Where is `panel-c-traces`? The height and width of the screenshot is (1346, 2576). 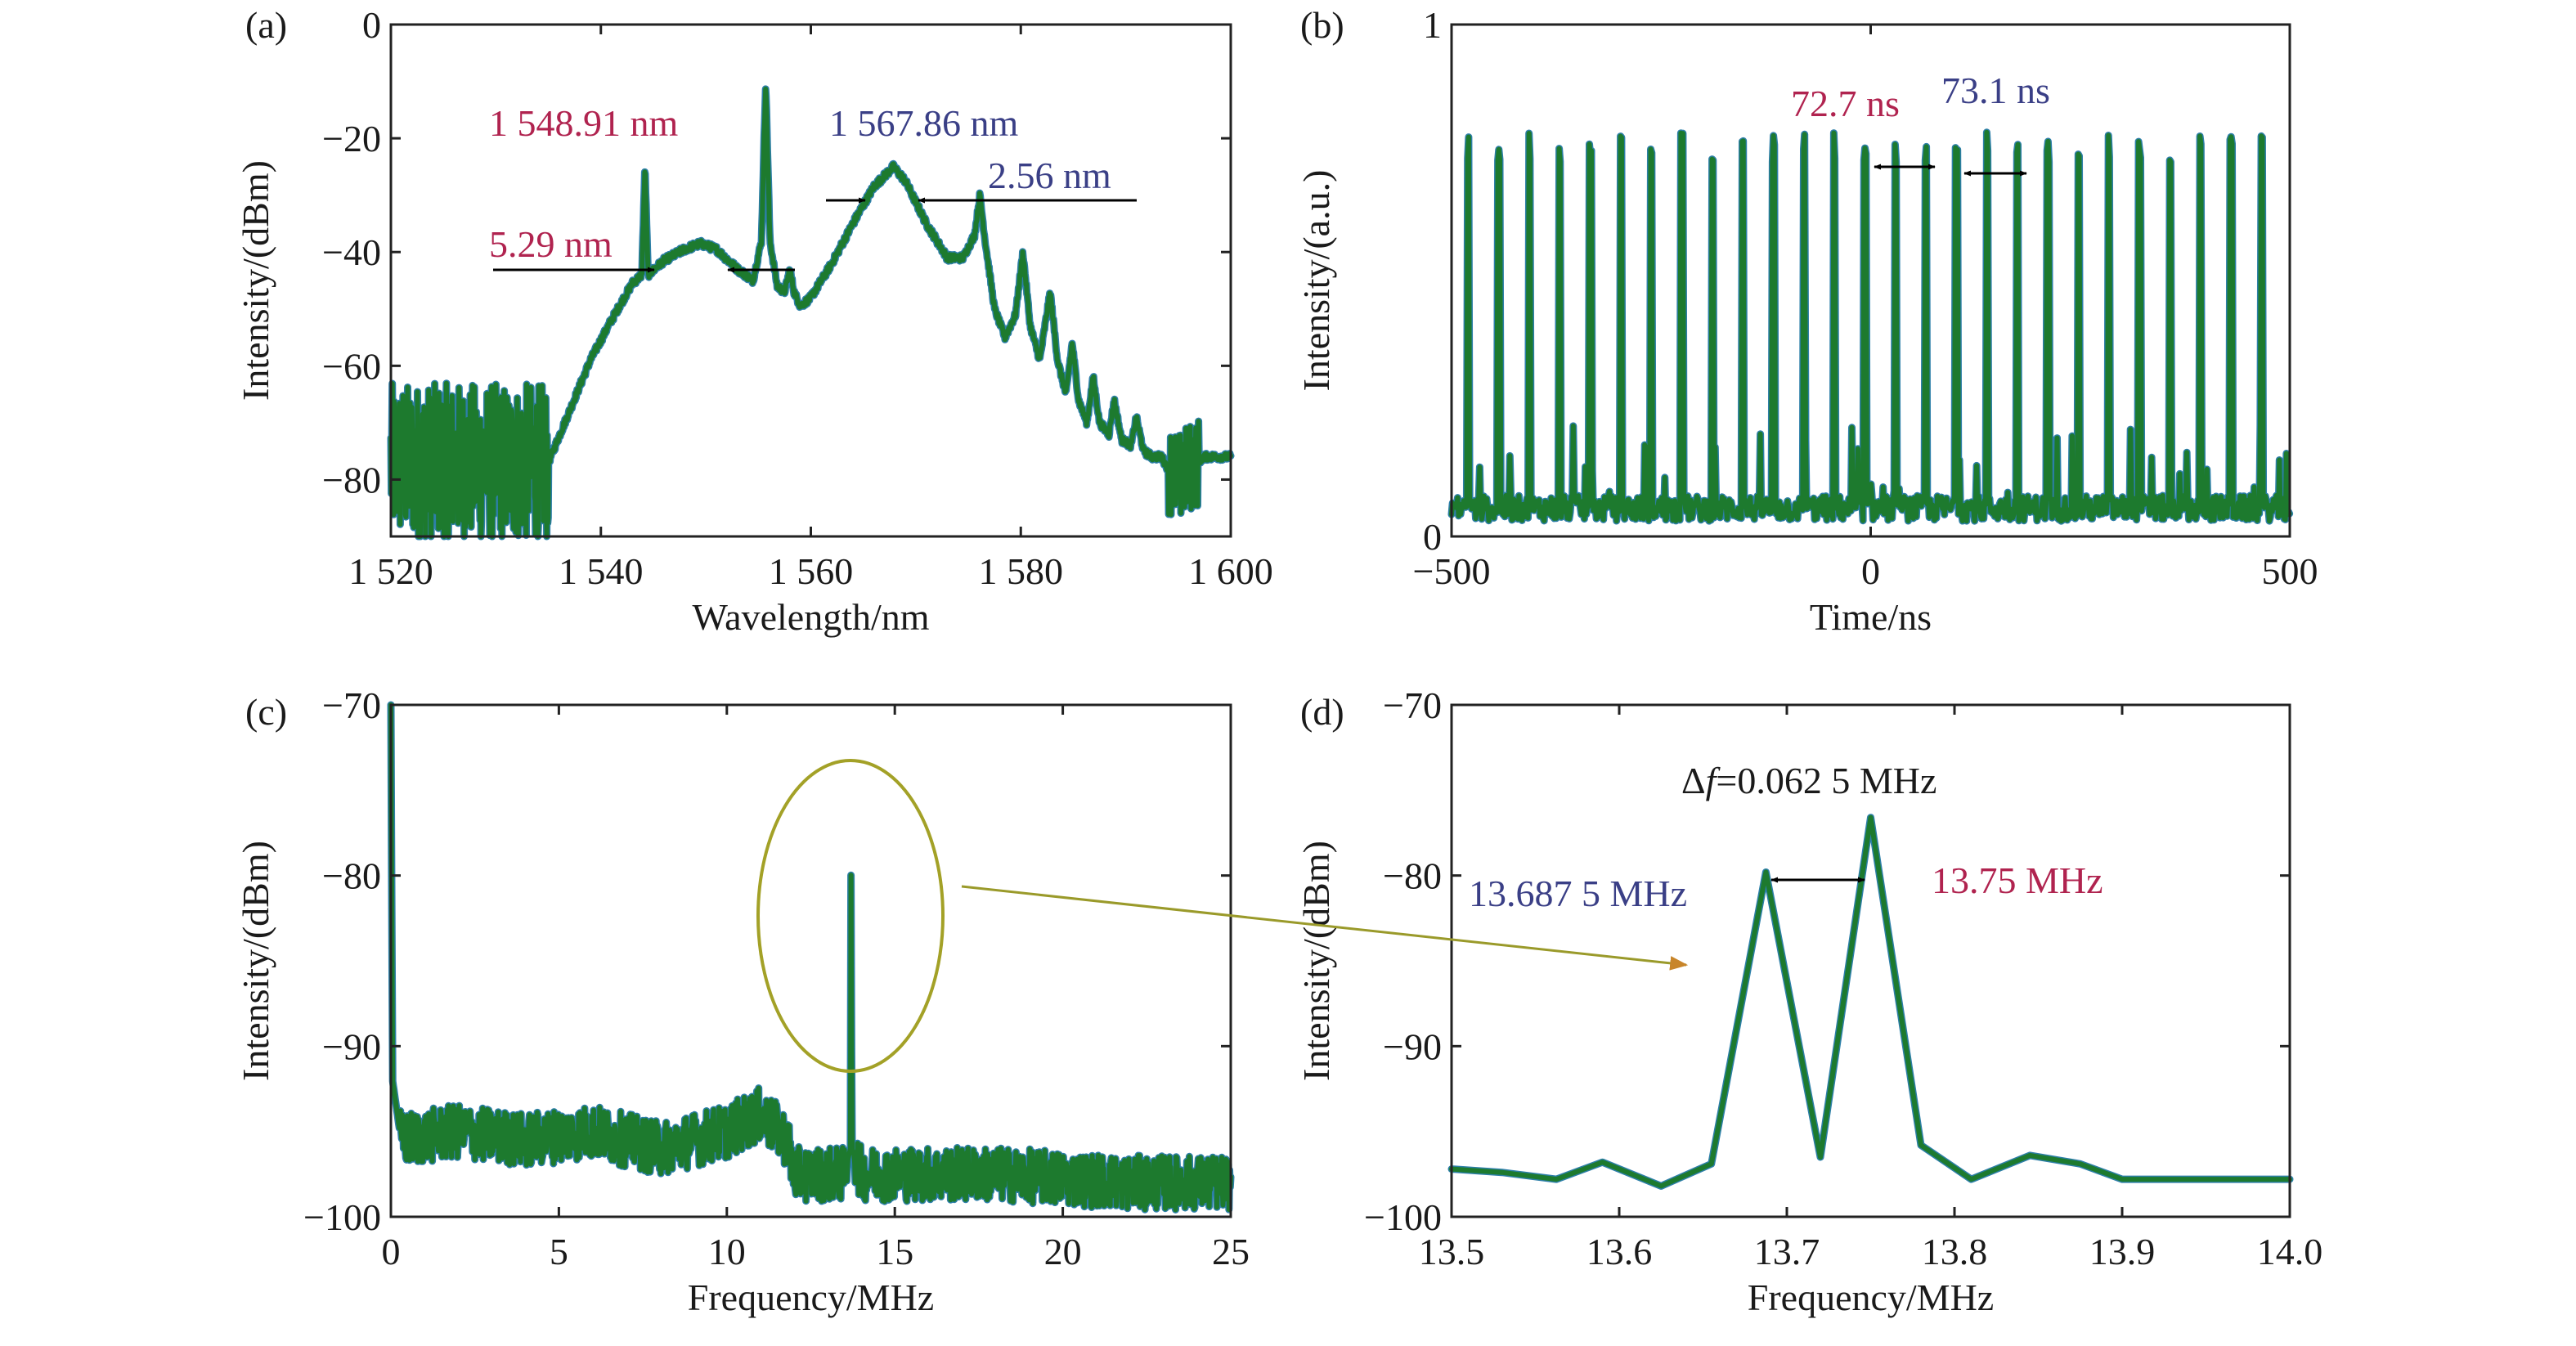
panel-c-traces is located at coordinates (811, 957).